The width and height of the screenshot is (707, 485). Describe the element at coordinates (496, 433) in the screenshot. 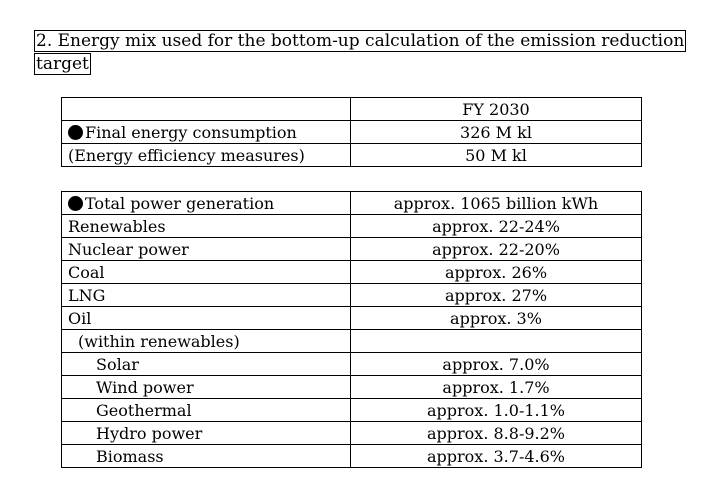

I see `row-value: approx. 8.8-9.2%` at that location.